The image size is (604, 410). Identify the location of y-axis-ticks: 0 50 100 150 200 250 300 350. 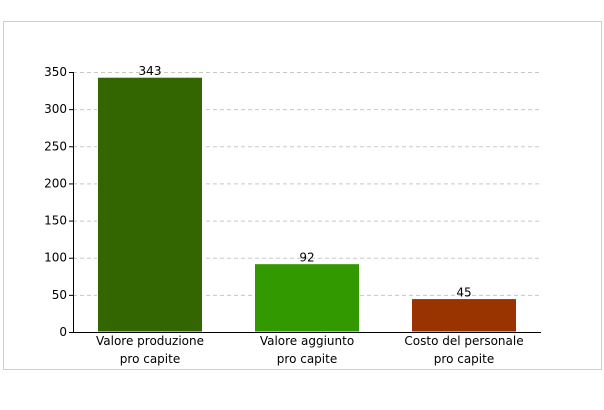
(58, 202).